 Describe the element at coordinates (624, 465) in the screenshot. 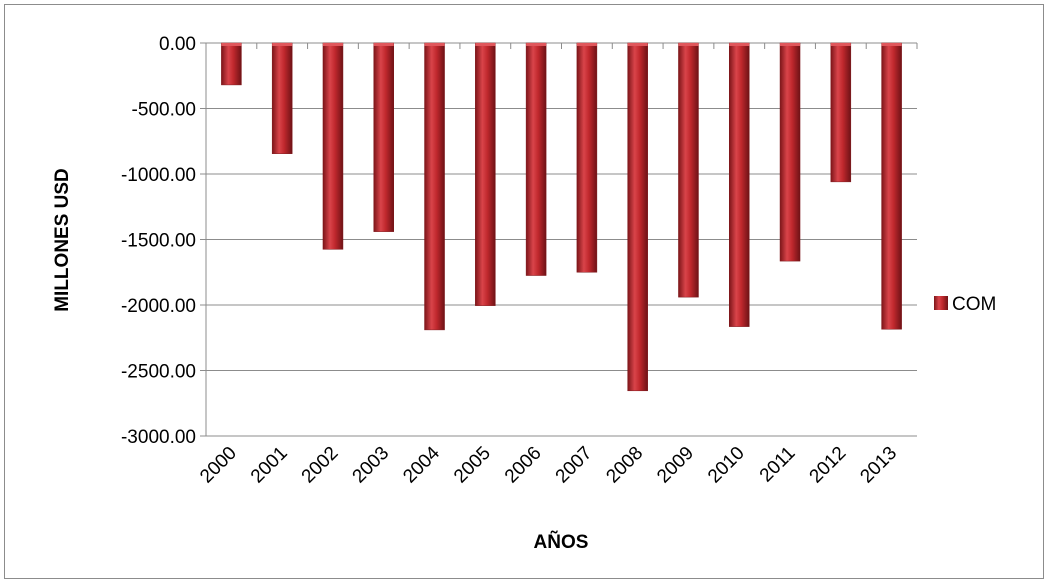

I see `x-tick-label: 2008` at that location.